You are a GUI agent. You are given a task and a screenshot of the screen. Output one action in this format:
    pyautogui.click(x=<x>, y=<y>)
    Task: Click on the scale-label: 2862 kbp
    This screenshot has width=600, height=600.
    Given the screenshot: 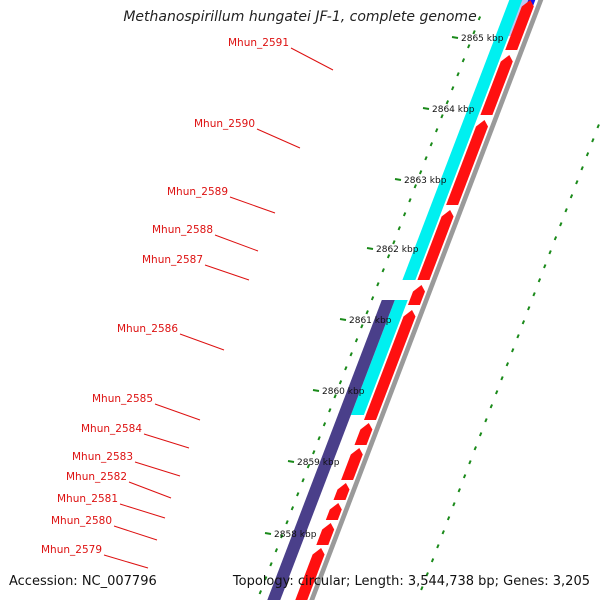 What is the action you would take?
    pyautogui.click(x=397, y=250)
    